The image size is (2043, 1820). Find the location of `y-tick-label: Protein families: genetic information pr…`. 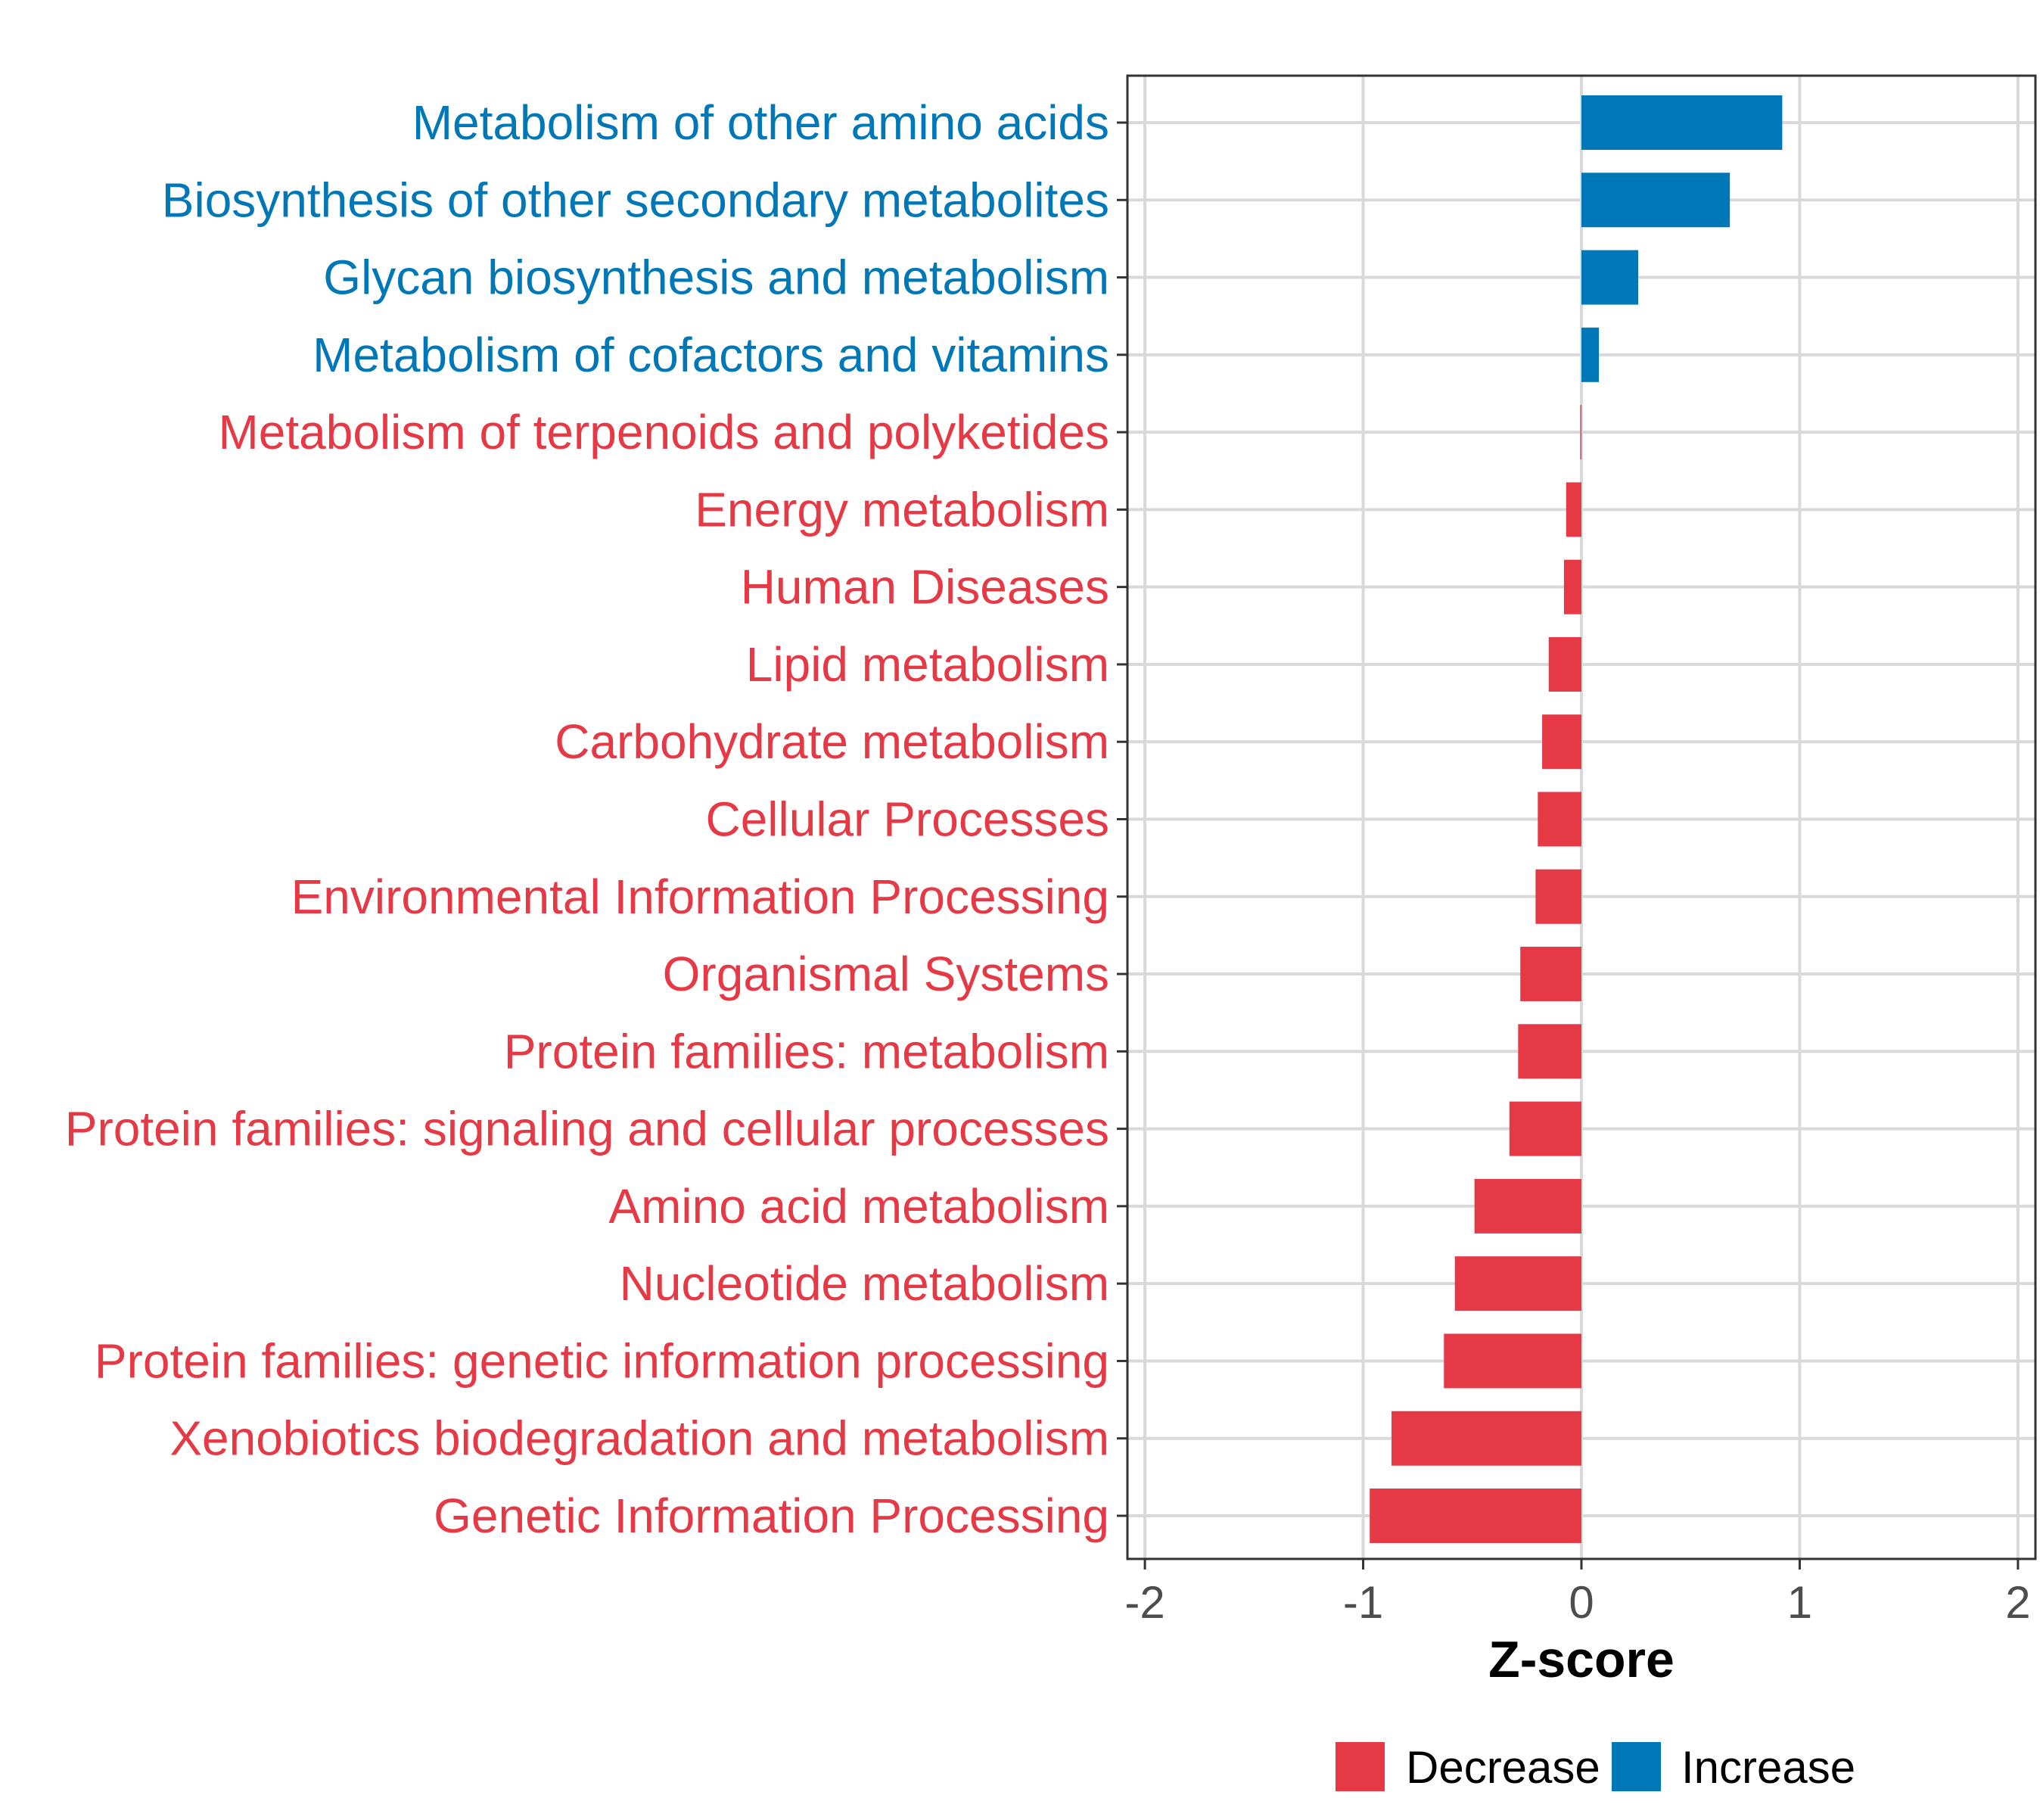

y-tick-label: Protein families: genetic information pr… is located at coordinates (602, 1360).